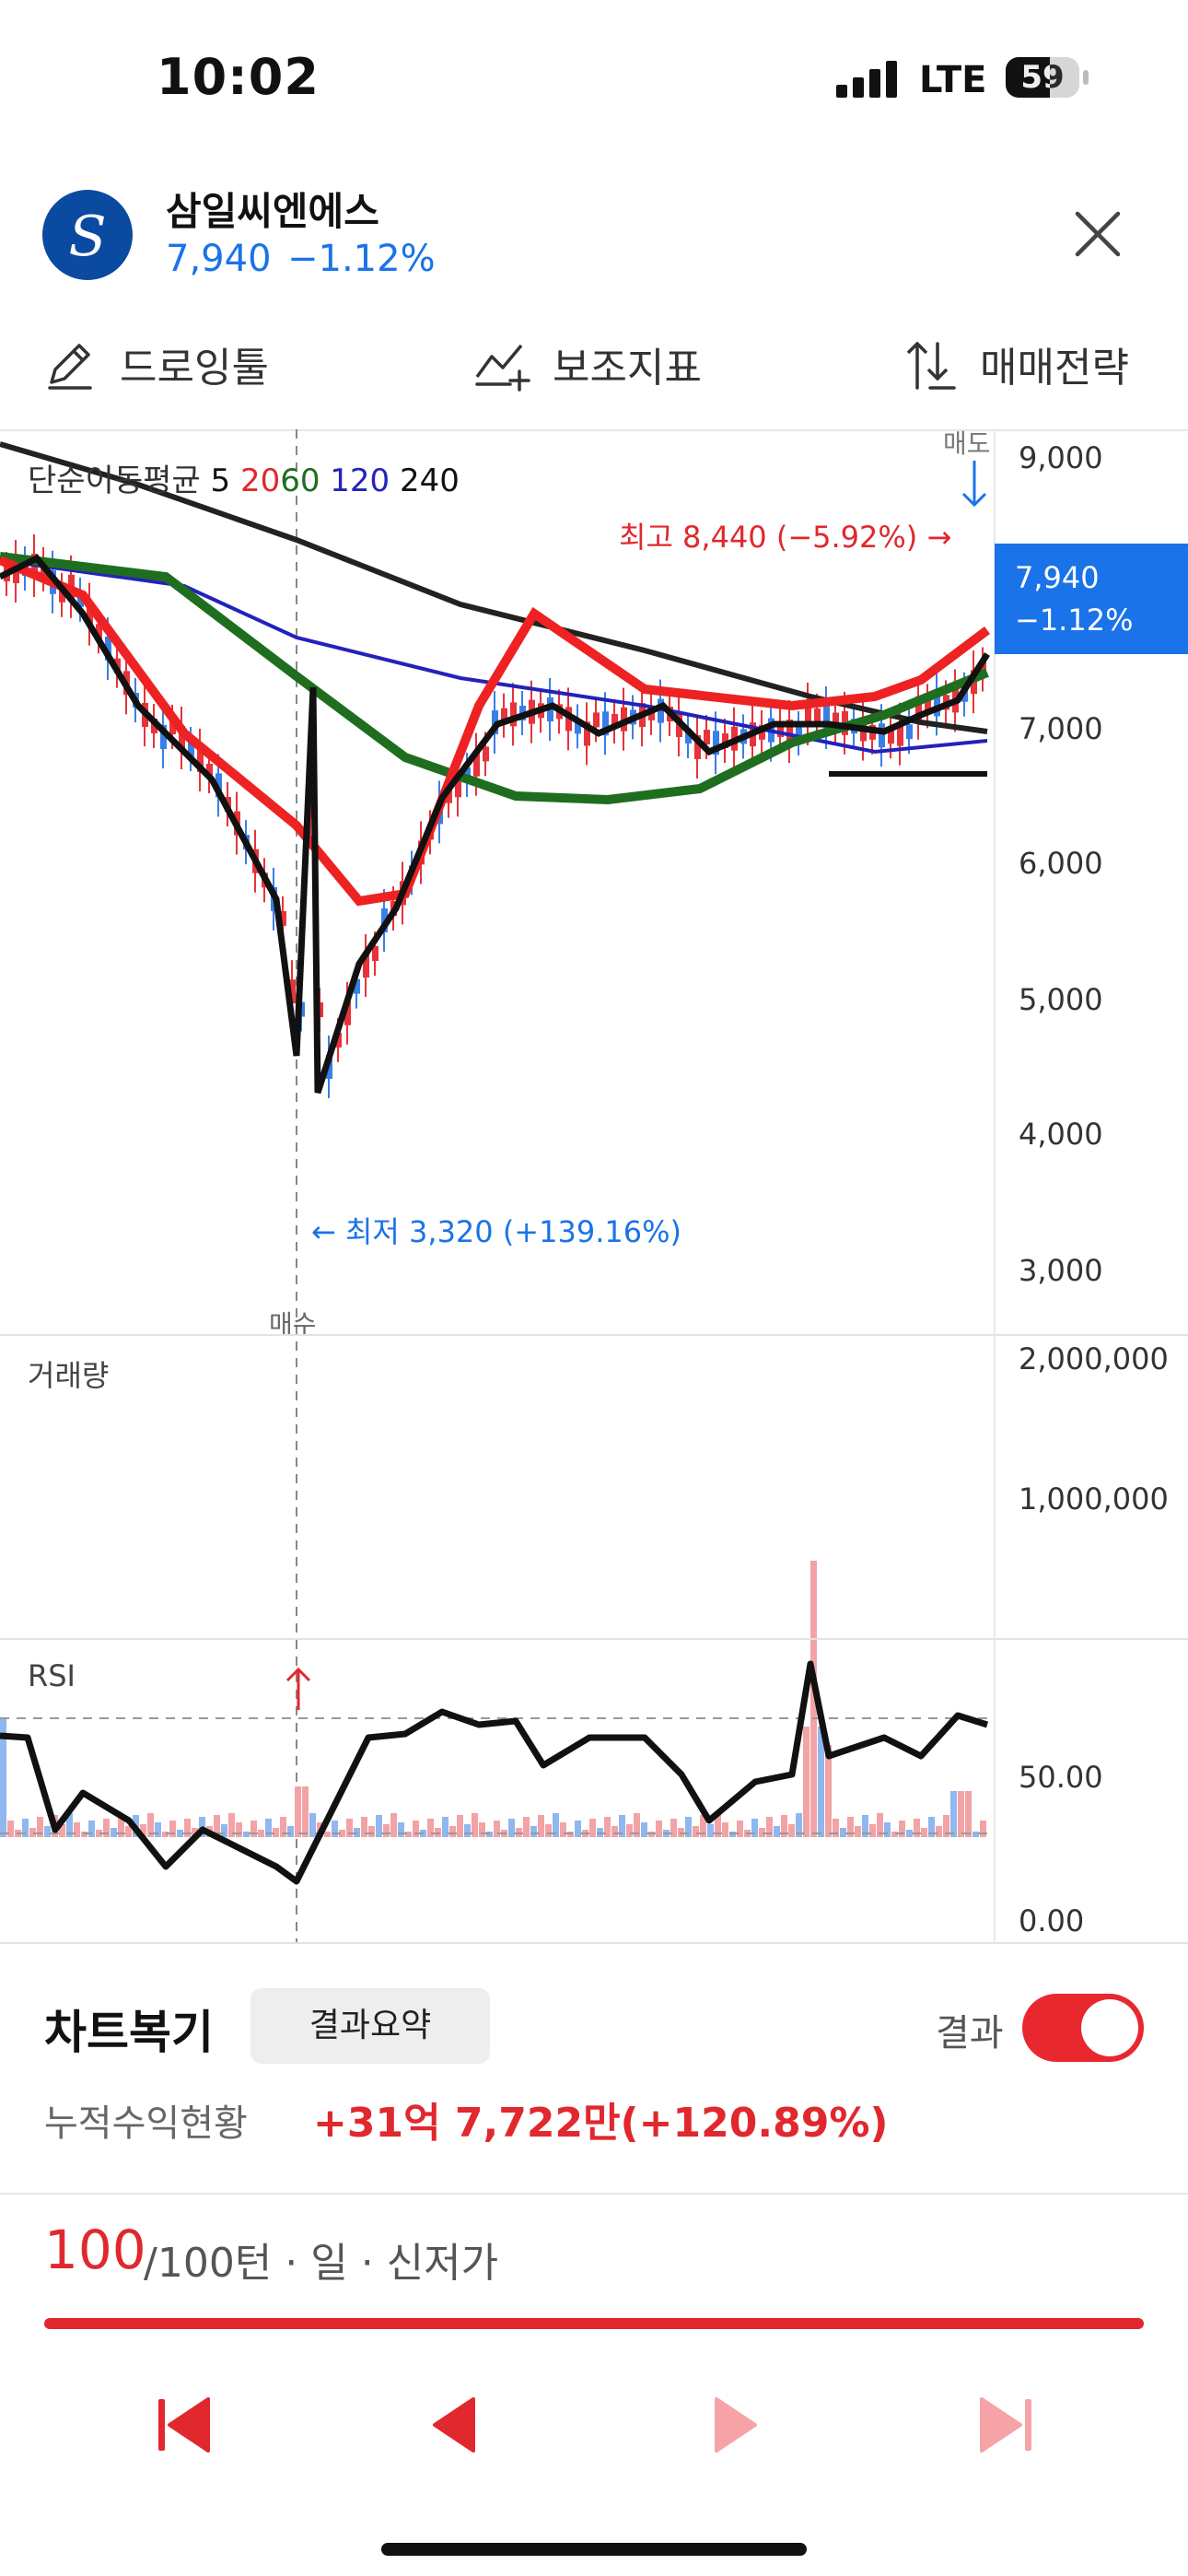  Describe the element at coordinates (1061, 457) in the screenshot. I see `price-axis-label: 9,000` at that location.